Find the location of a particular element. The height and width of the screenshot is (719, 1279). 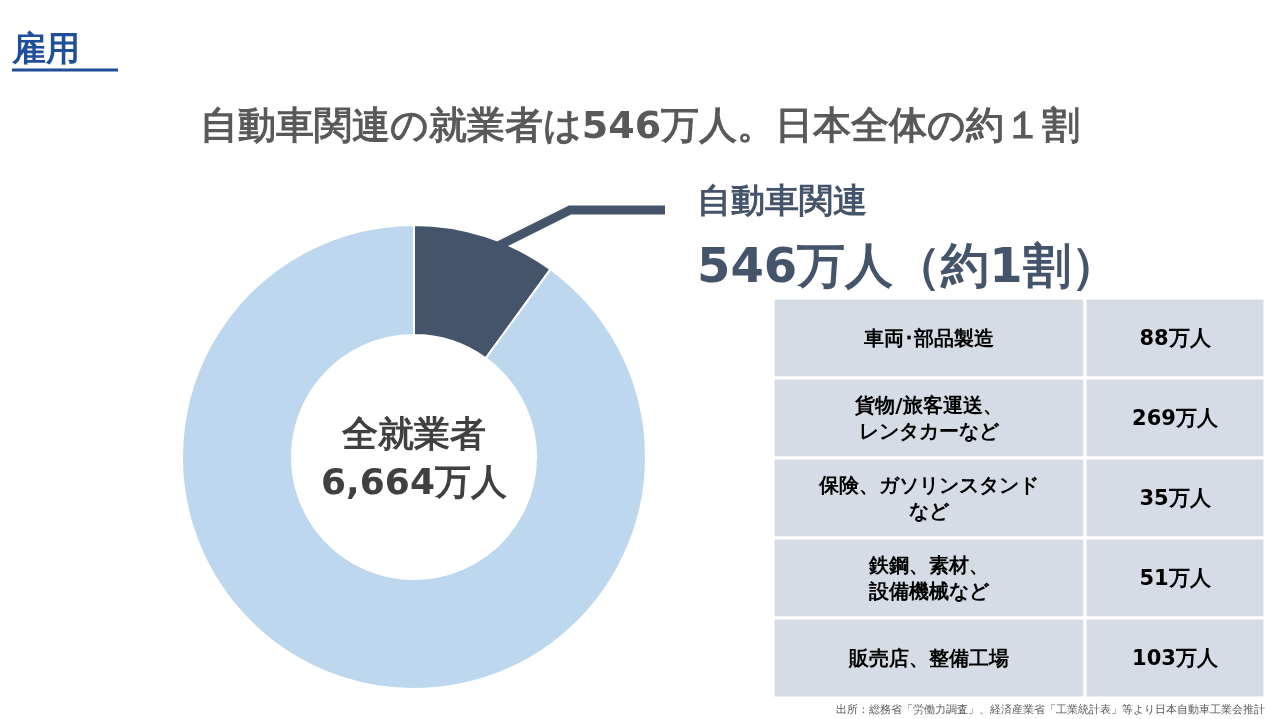

text: 出所：総務省「労働力調査」、経済産業省「工業統計表」等より日本自動車工業会推計 is located at coordinates (1050, 709).